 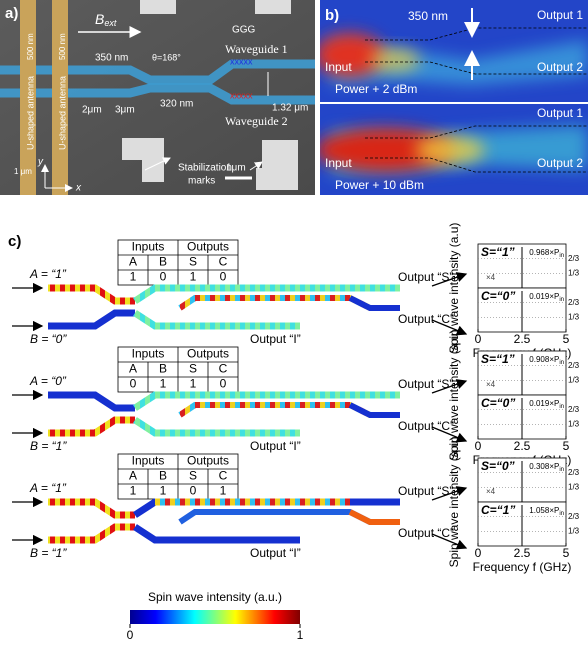 I want to click on antenna, so click(x=28, y=97).